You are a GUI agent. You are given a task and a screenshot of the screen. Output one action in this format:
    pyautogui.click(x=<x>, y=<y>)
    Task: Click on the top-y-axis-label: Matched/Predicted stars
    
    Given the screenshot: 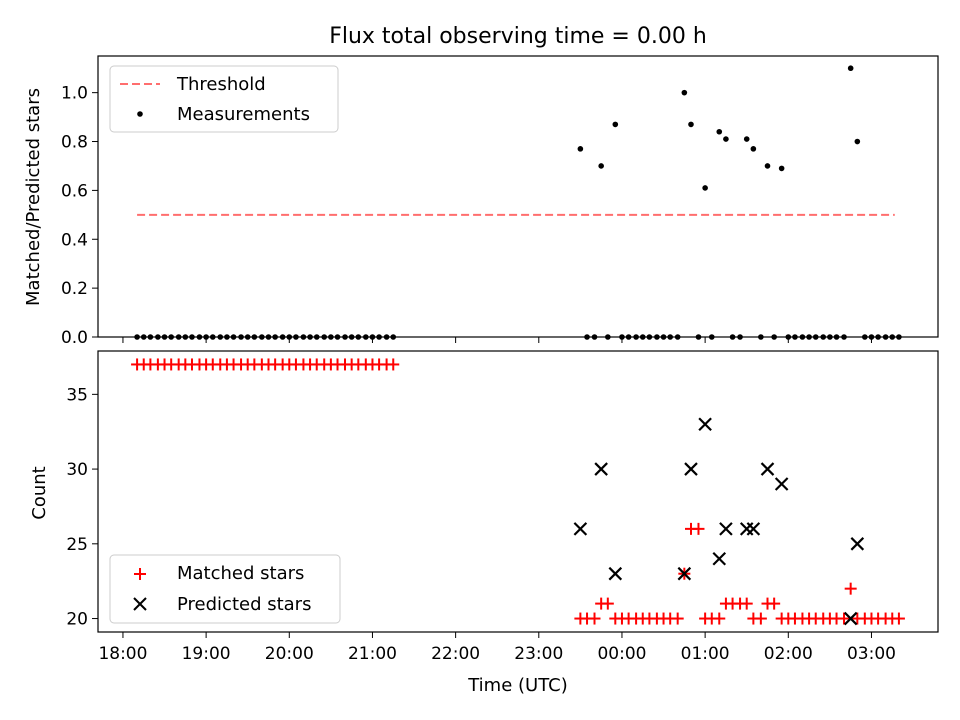 What is the action you would take?
    pyautogui.click(x=33, y=197)
    